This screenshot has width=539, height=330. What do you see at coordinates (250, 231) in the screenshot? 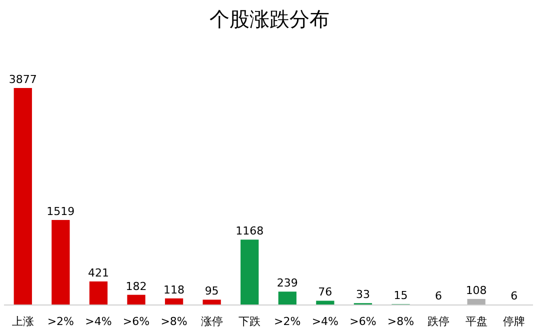
I see `data-label: 1168` at bounding box center [250, 231].